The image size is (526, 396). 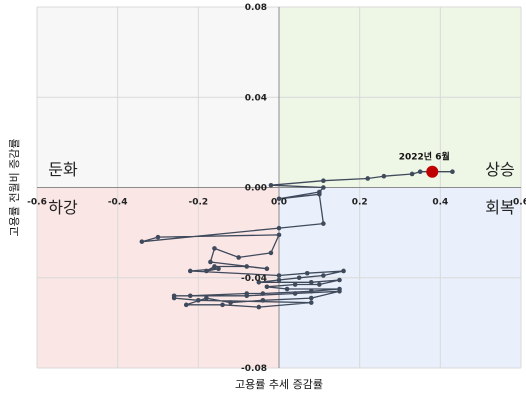 I want to click on highlight-label: 2022년 6월, so click(x=424, y=157).